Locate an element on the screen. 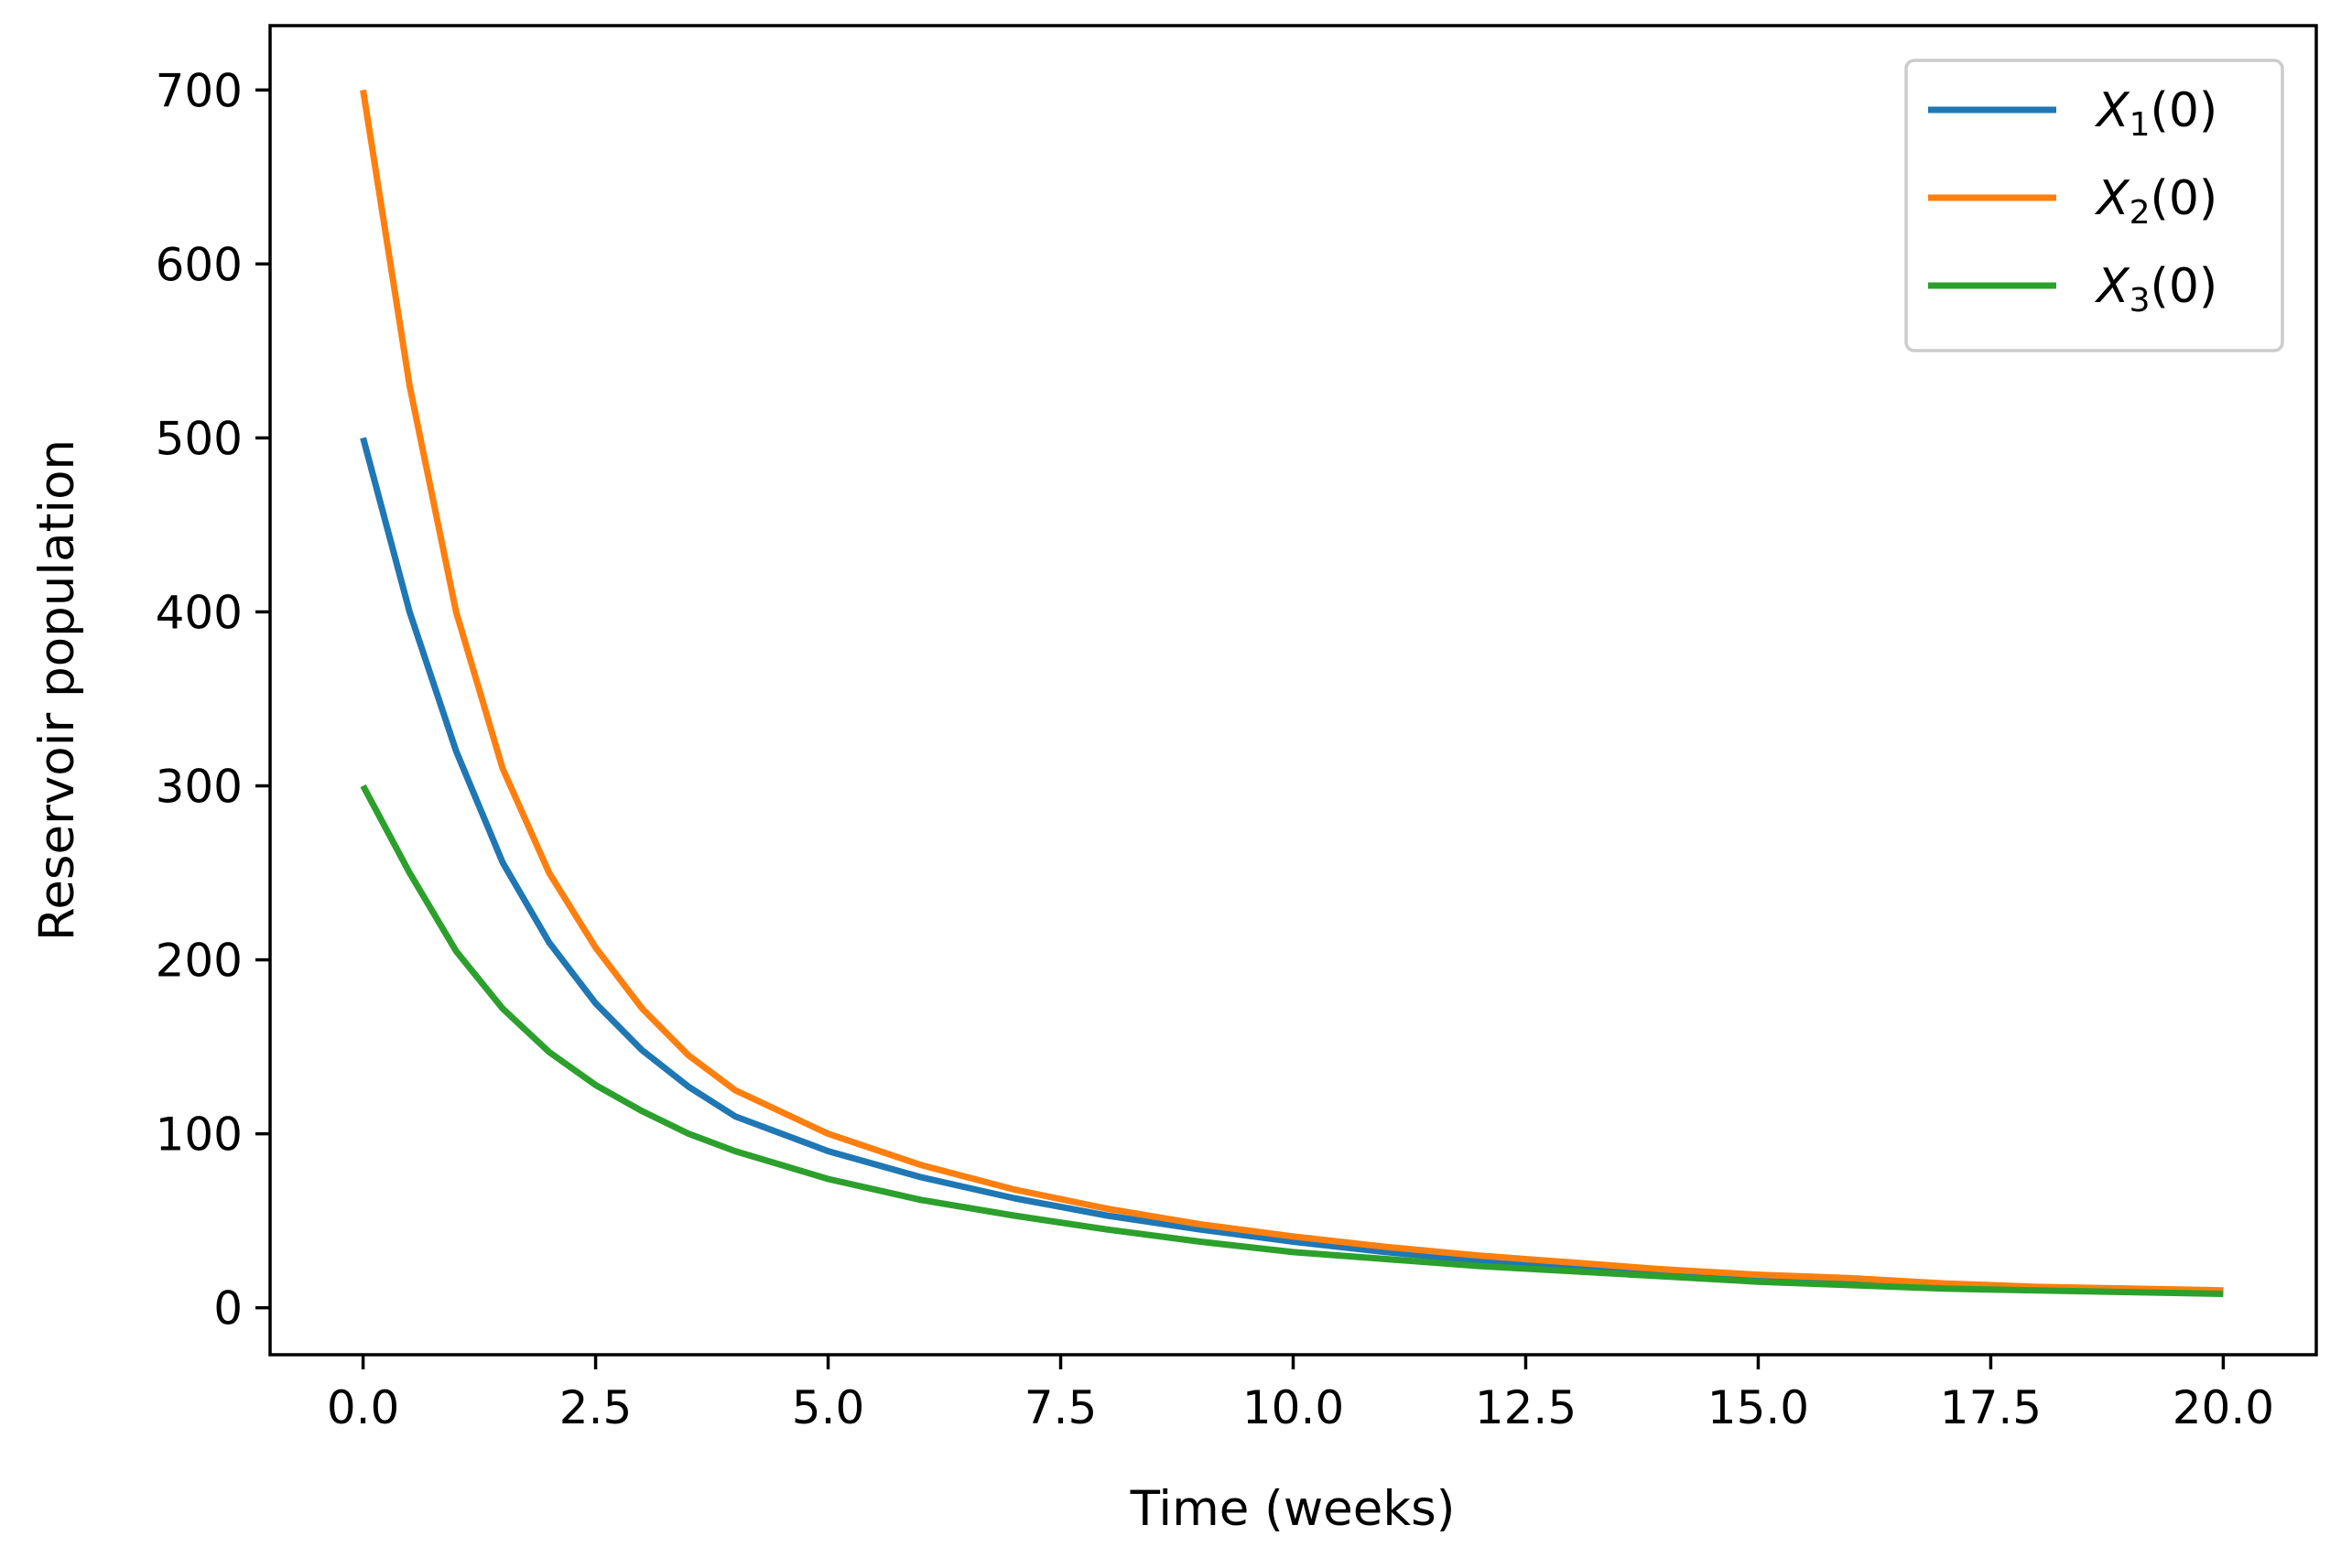 The height and width of the screenshot is (1568, 2341). x-tick-label: 2.5 is located at coordinates (596, 1407).